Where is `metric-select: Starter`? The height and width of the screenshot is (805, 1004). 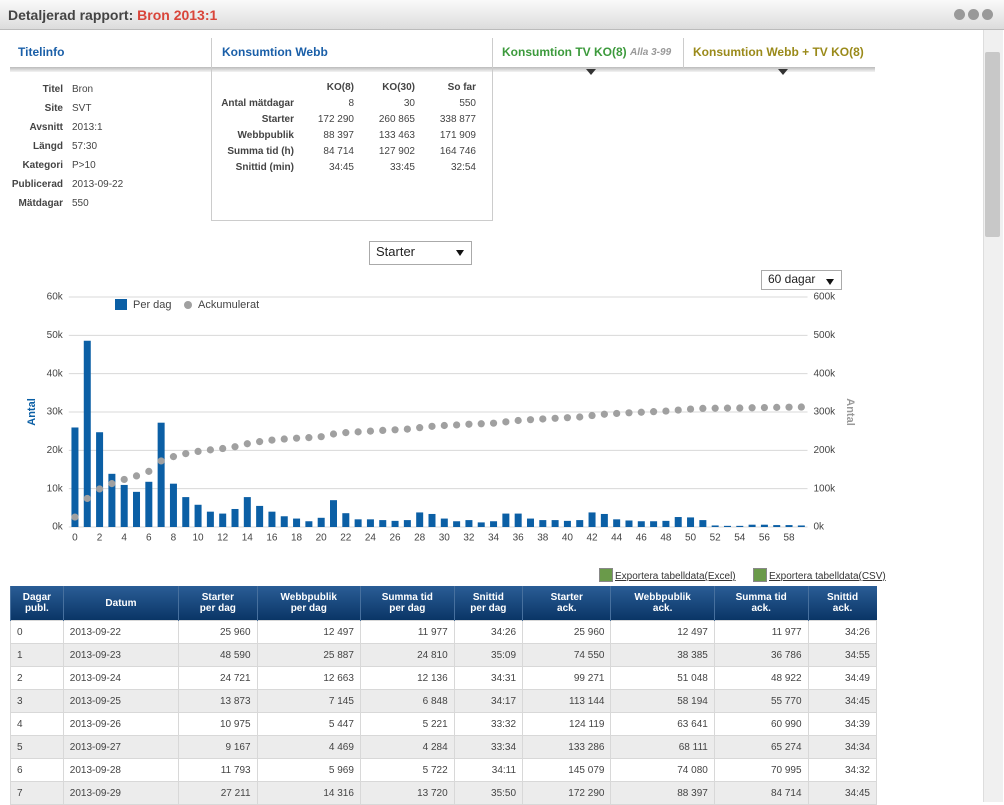
metric-select: Starter is located at coordinates (420, 253).